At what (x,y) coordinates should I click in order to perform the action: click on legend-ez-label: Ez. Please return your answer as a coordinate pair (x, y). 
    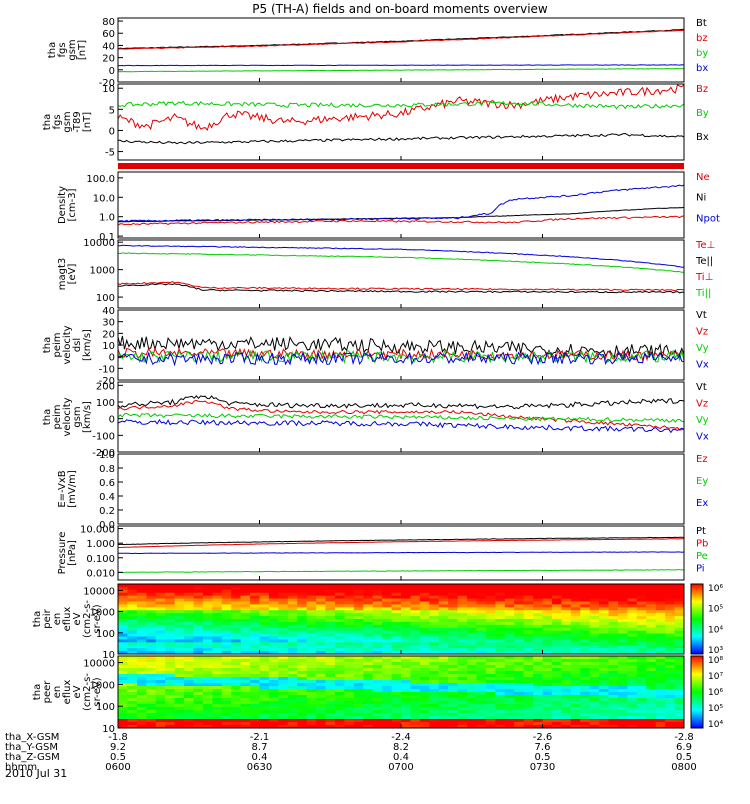
    Looking at the image, I should click on (702, 459).